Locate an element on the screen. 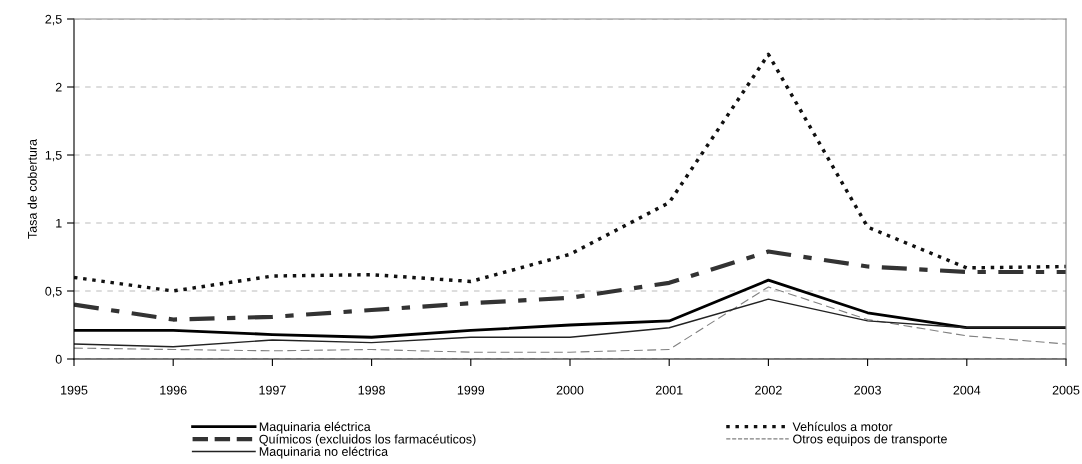 This screenshot has width=1082, height=464. y-tick-label: 0,5 is located at coordinates (53, 292).